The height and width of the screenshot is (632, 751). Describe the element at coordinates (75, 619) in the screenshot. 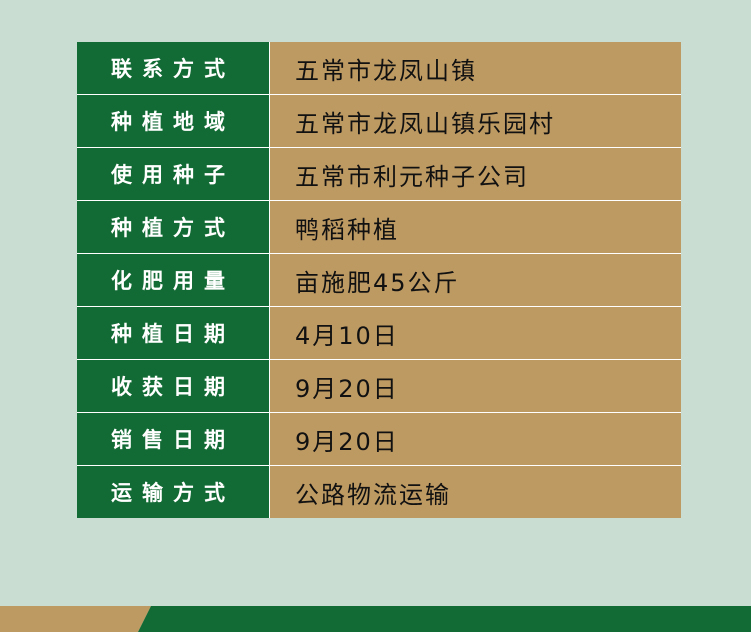

I see `footer-tan-stripe` at that location.